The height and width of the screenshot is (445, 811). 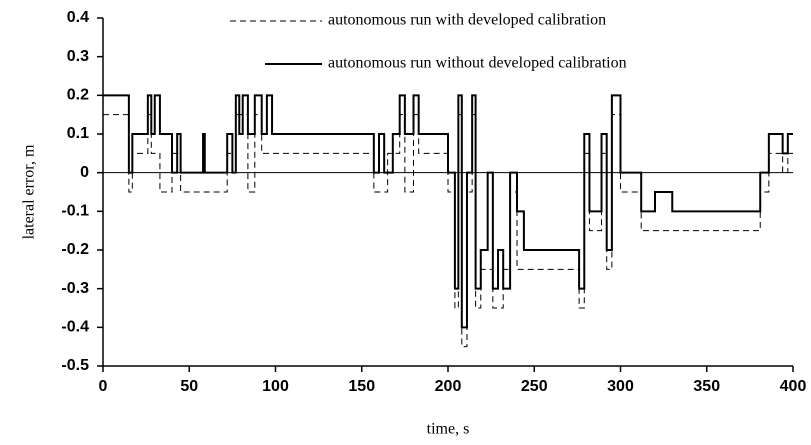 I want to click on y-tick-label: 0, so click(x=84, y=172).